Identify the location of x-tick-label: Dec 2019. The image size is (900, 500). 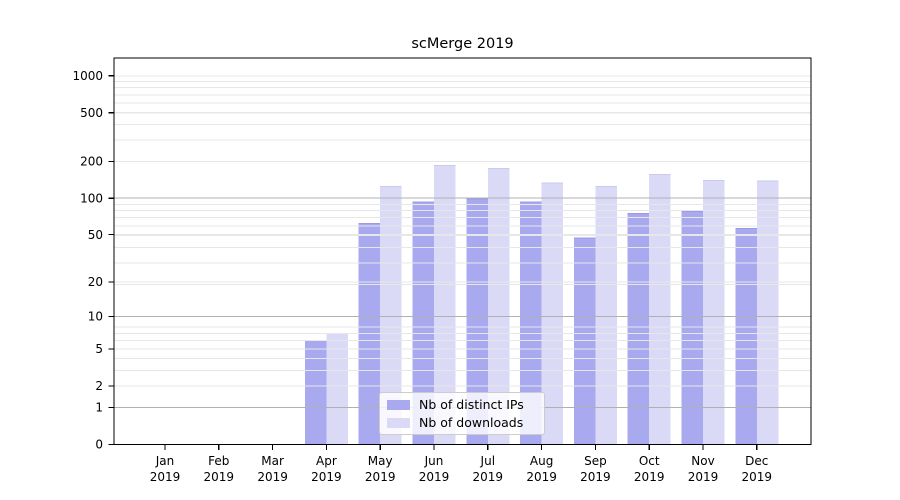
(757, 469).